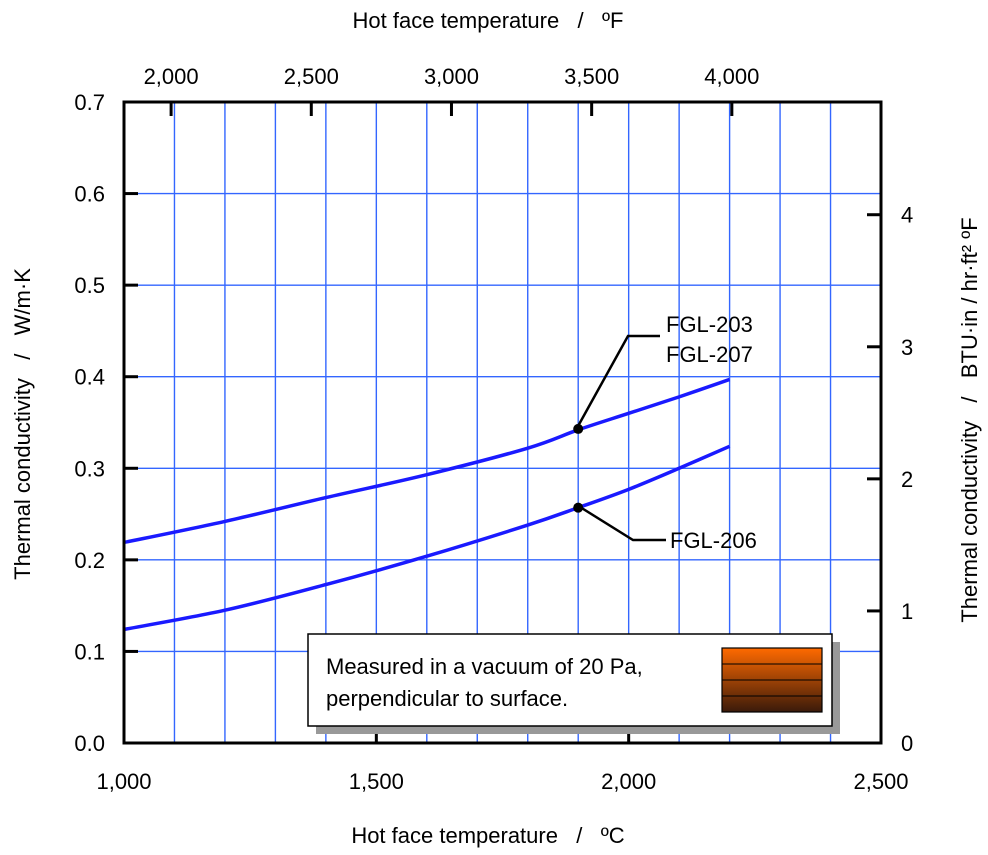 The image size is (988, 855). What do you see at coordinates (311, 76) in the screenshot?
I see `x-top-tick-label: 2,500` at bounding box center [311, 76].